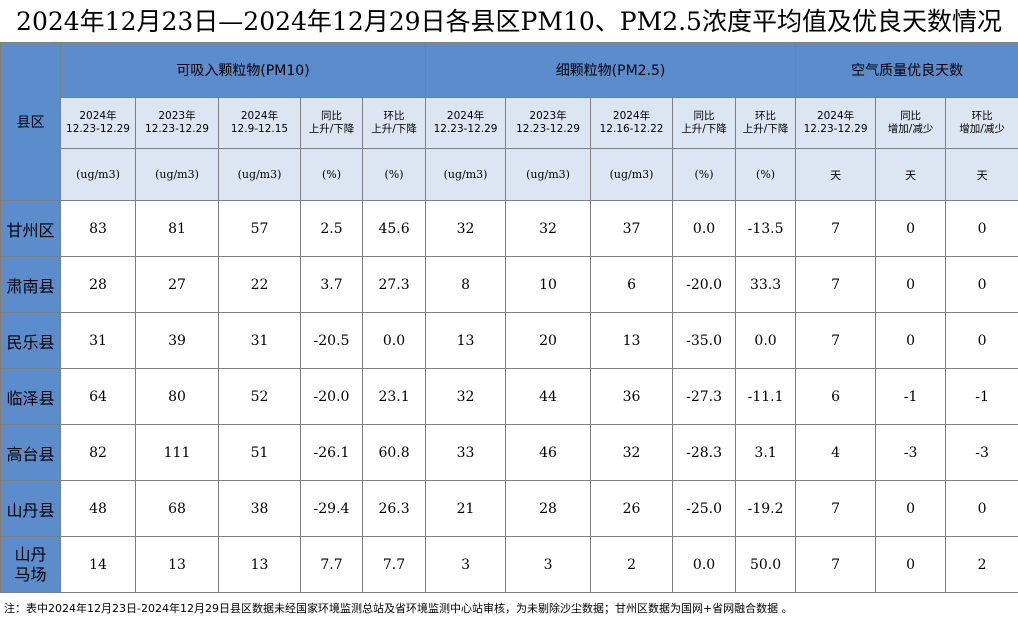  I want to click on subheader: 2023年 12.23-12.29, so click(548, 123).